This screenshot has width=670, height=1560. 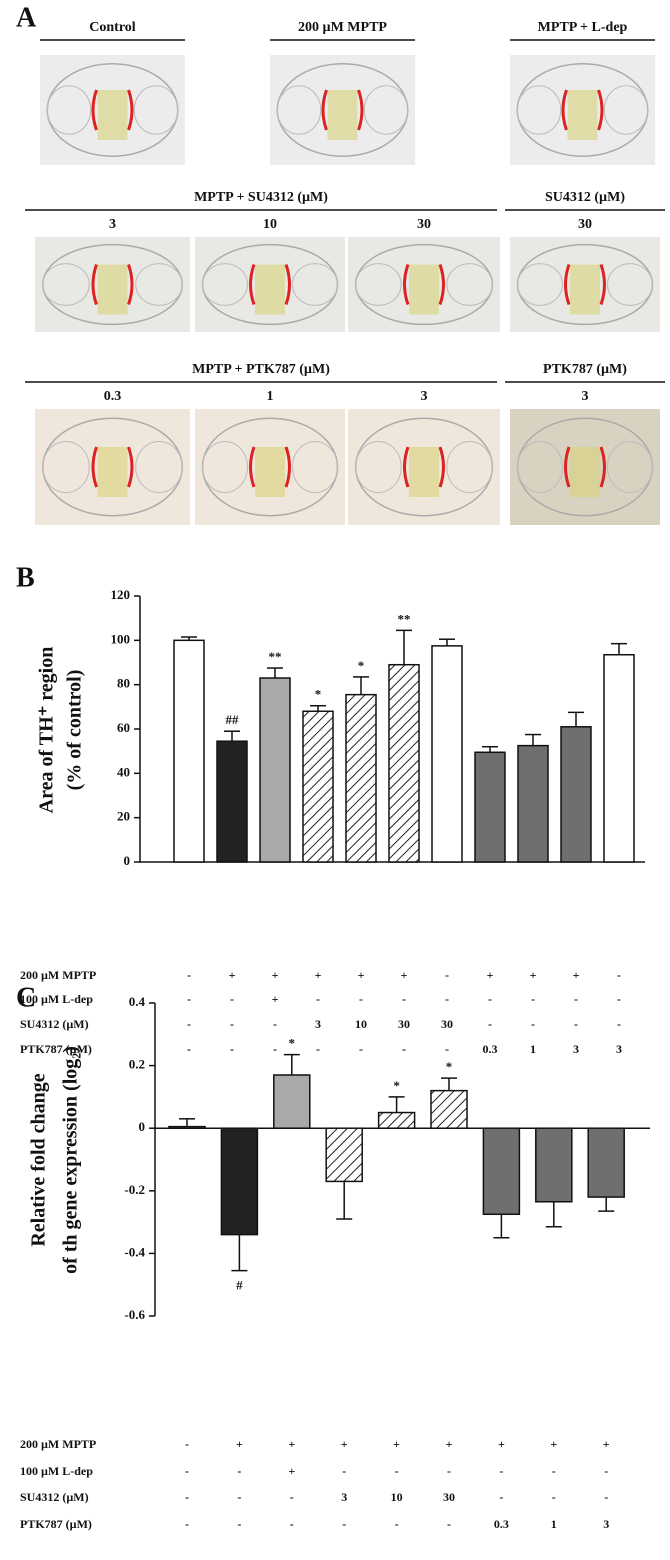 What do you see at coordinates (261, 197) in the screenshot?
I see `group-title: MPTP + SU4312 (µM)` at bounding box center [261, 197].